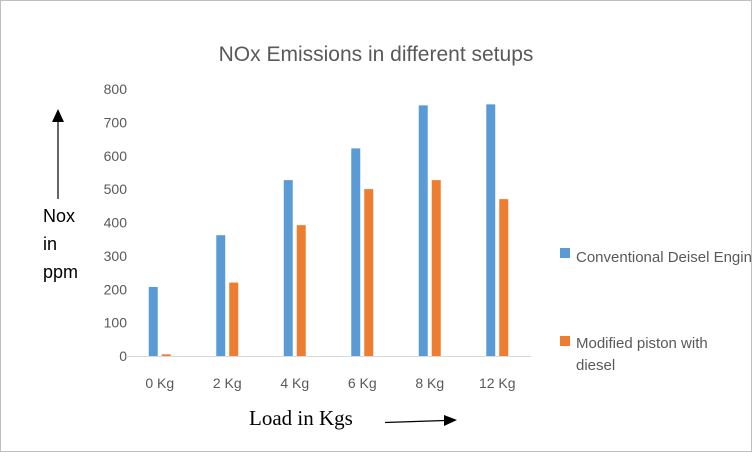 The width and height of the screenshot is (752, 456). Describe the element at coordinates (301, 418) in the screenshot. I see `x-axis-label: Load in Kgs` at that location.